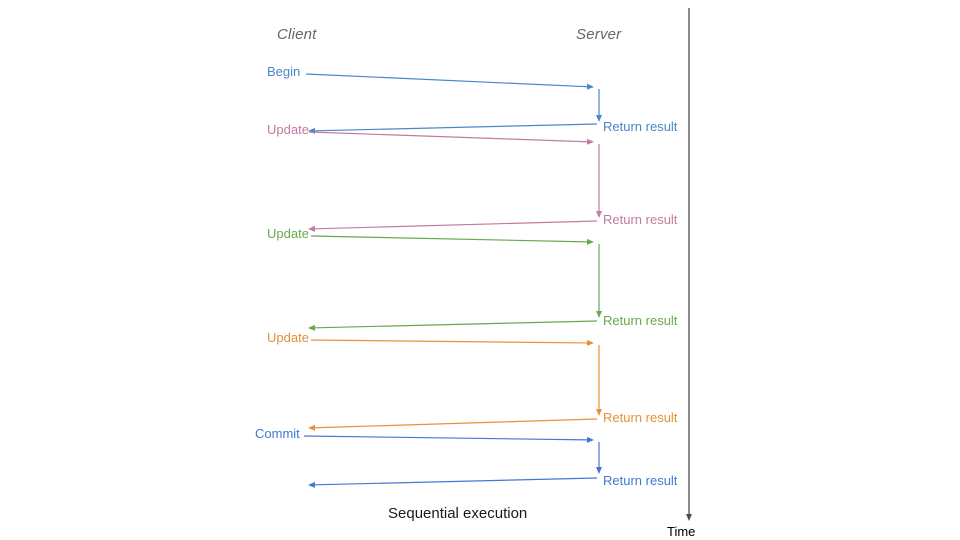  I want to click on op-label-update-3: Update, so click(288, 337).